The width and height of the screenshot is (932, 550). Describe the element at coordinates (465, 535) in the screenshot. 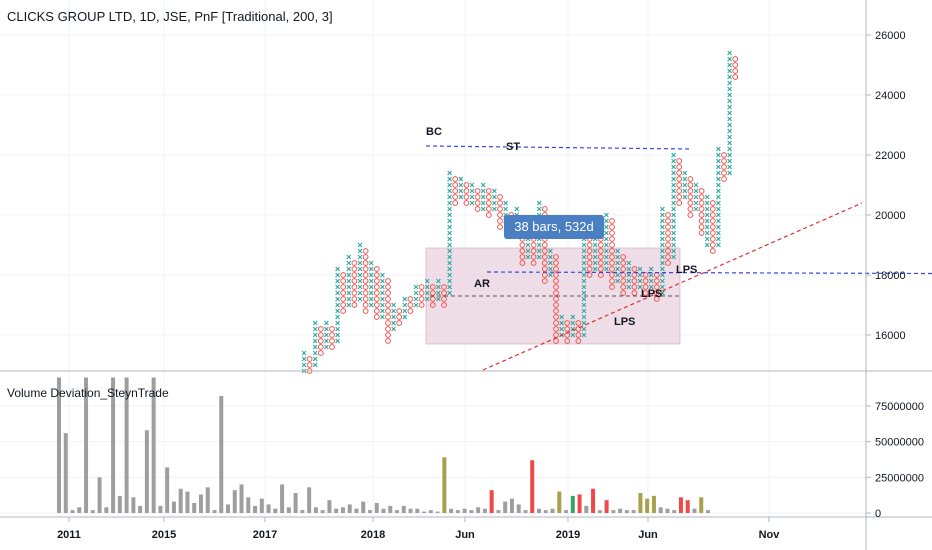

I see `x-tick-label: Jun` at that location.